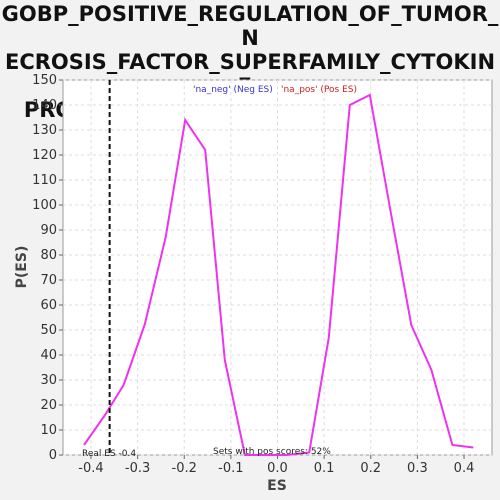 This screenshot has width=500, height=500. I want to click on chart-title-line: GOBP_POSITIVE_REGULATION_OF_TUMOR_N, so click(250, 26).